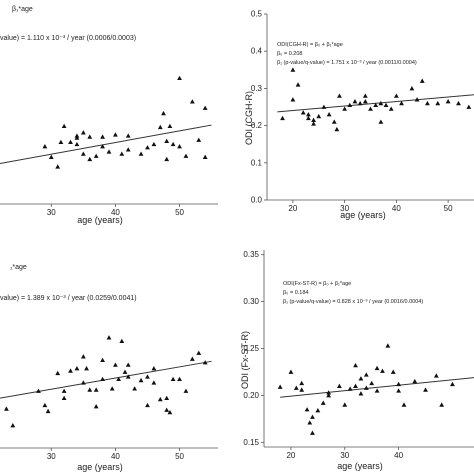 This screenshot has width=474, height=474. I want to click on y-tick-label: 0.25, so click(251, 348).